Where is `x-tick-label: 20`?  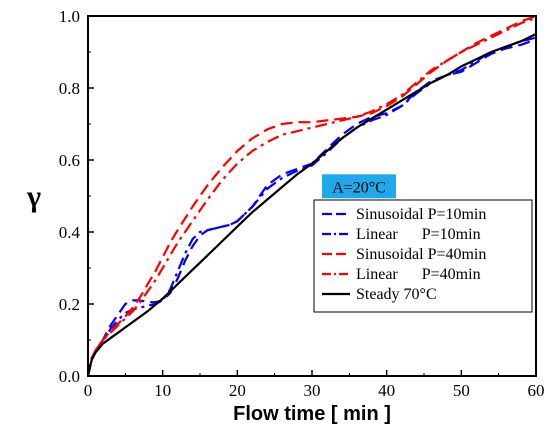
x-tick-label: 20 is located at coordinates (237, 390).